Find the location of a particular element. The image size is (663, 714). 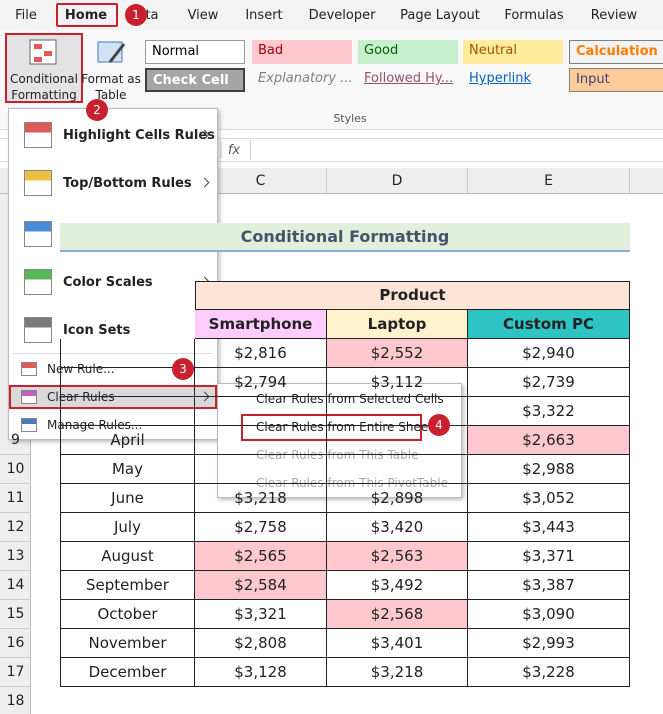

ribbon-tab: Review is located at coordinates (614, 15).